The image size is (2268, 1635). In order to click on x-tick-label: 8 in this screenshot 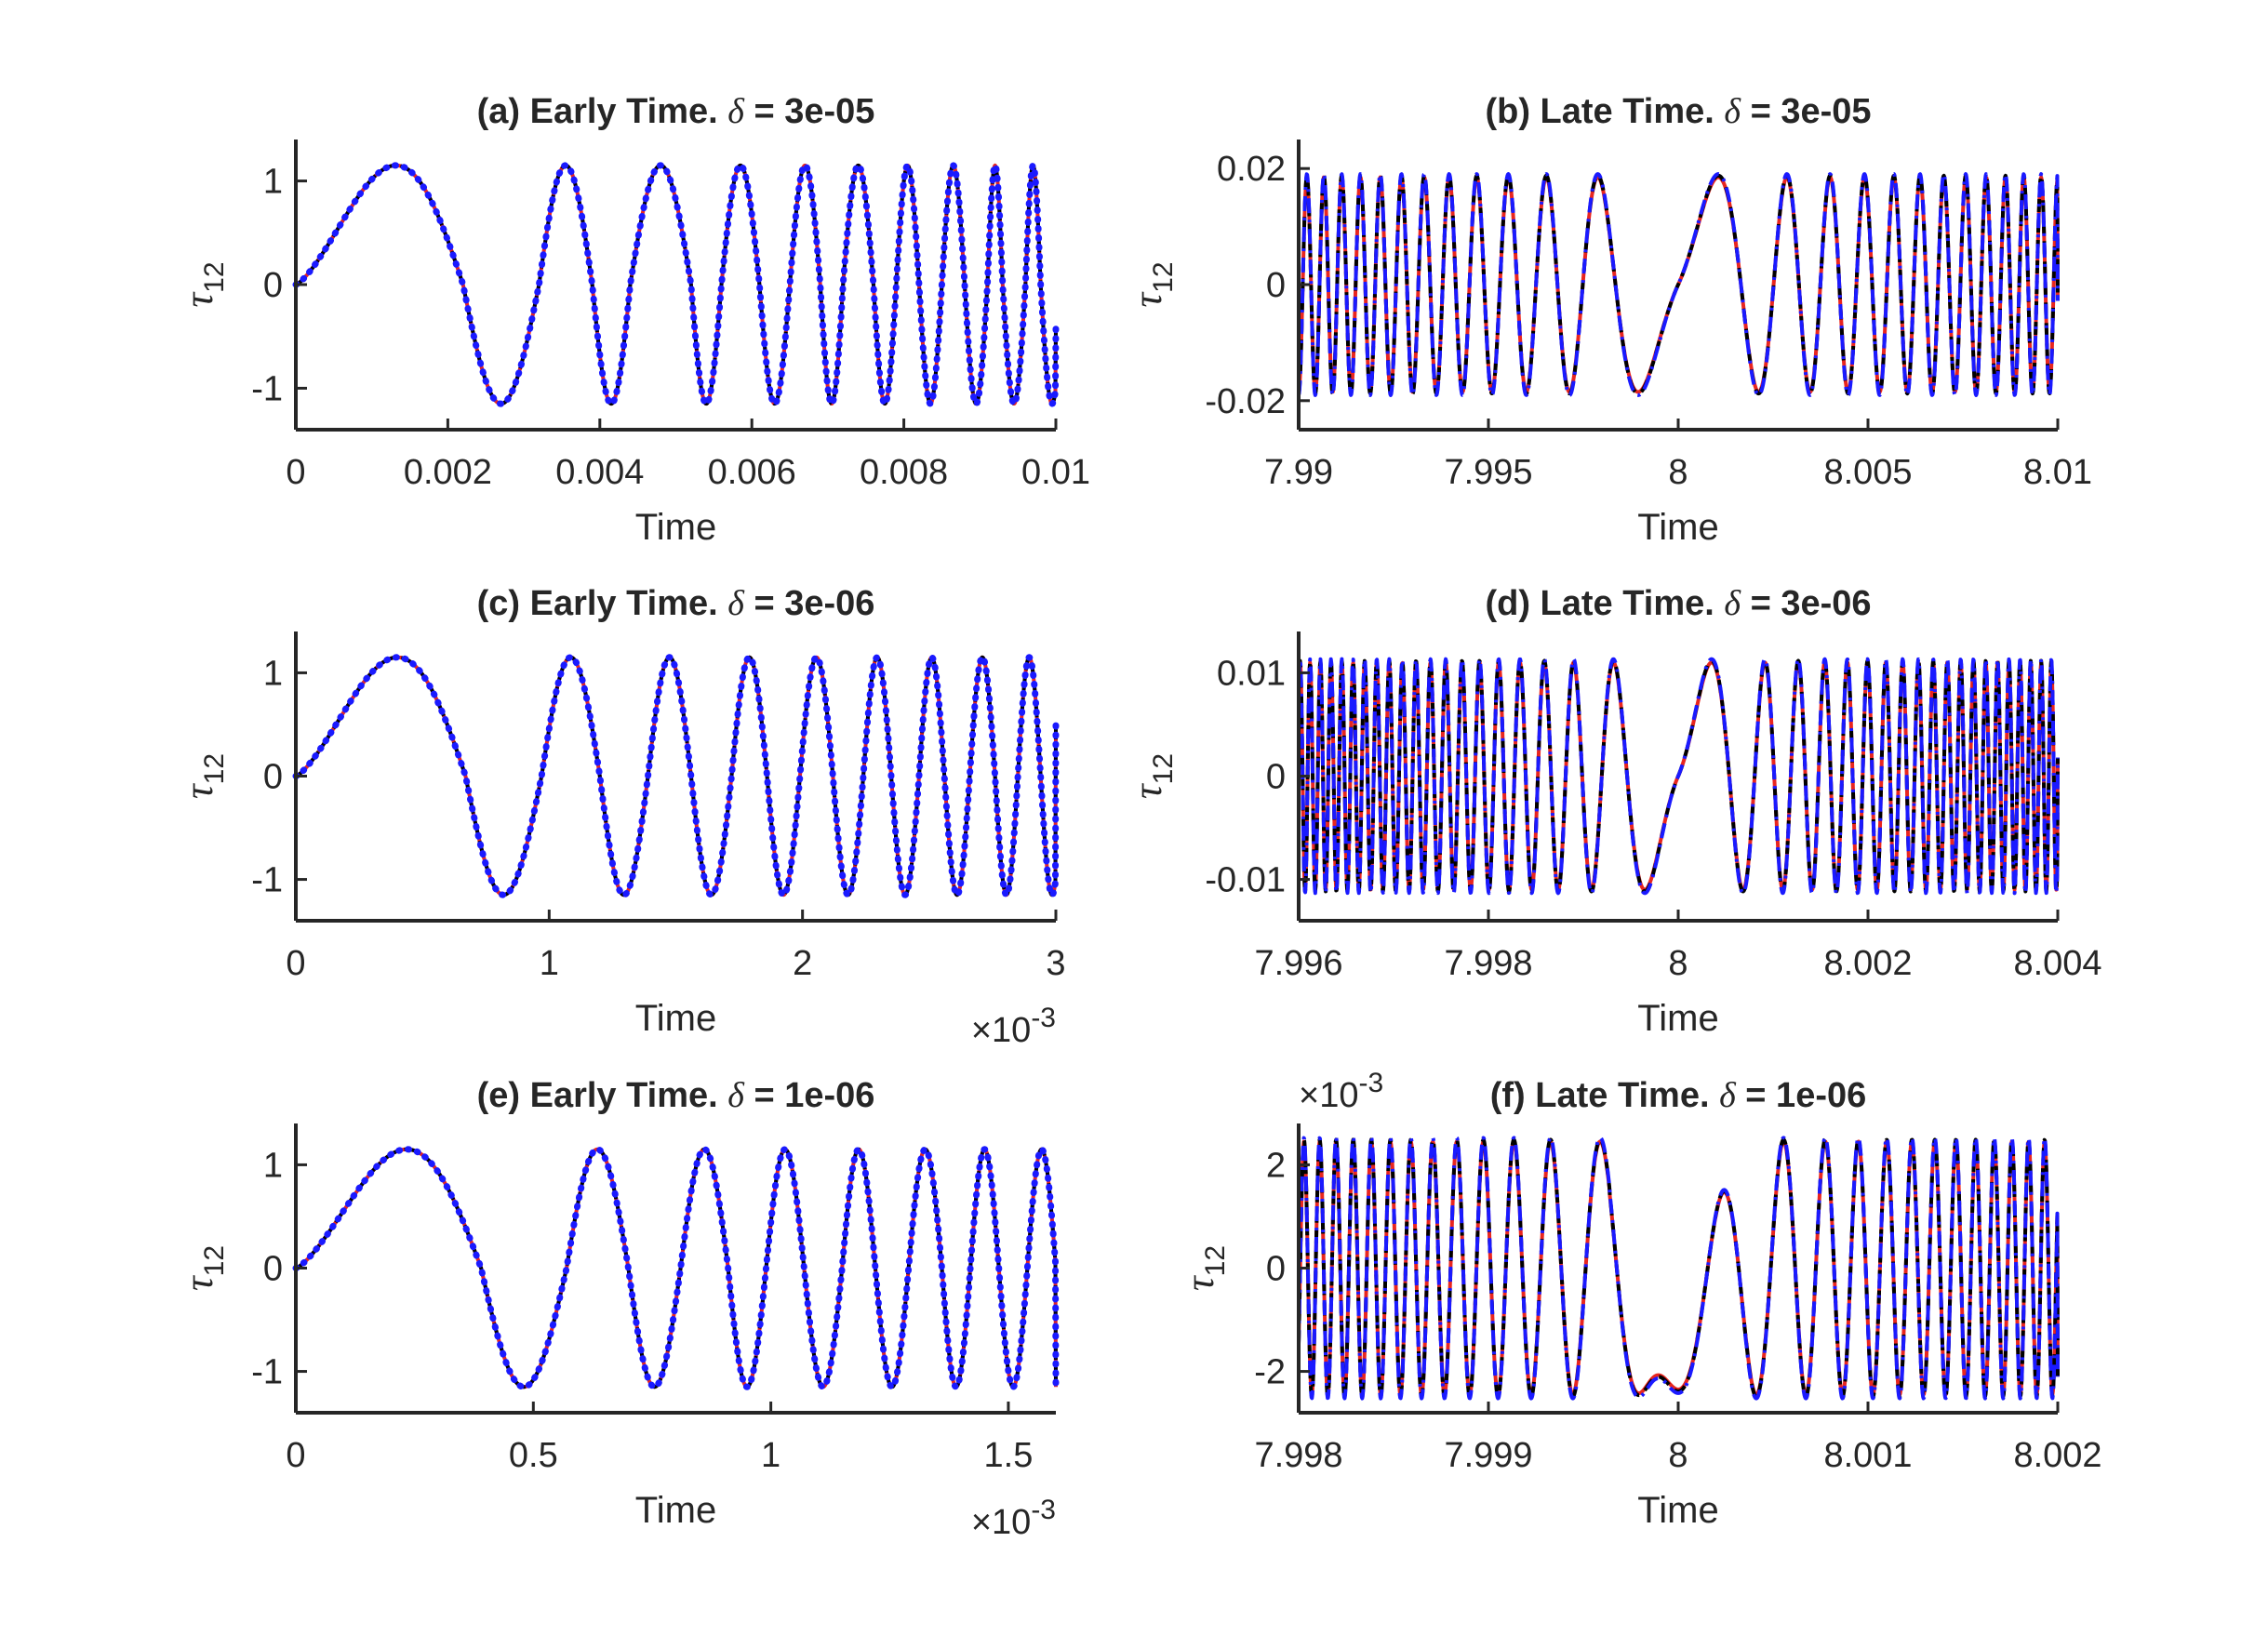, I will do `click(1678, 472)`.